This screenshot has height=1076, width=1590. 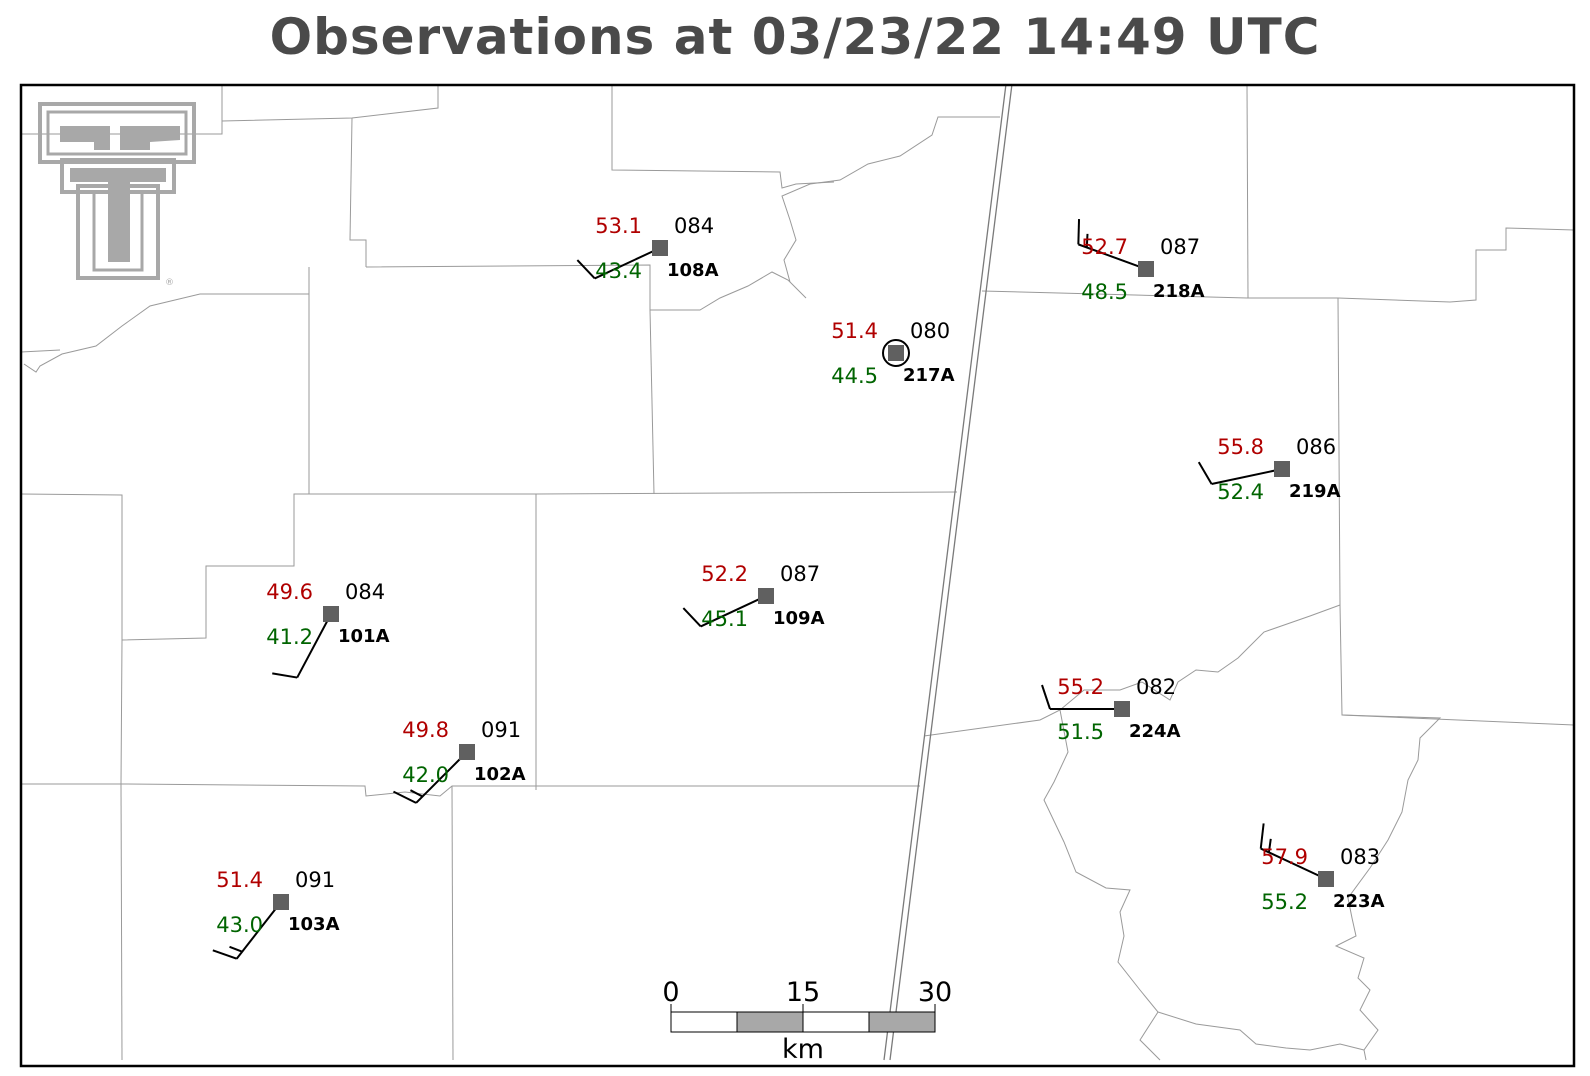 What do you see at coordinates (1080, 732) in the screenshot?
I see `dewpoint-label: 51.5` at bounding box center [1080, 732].